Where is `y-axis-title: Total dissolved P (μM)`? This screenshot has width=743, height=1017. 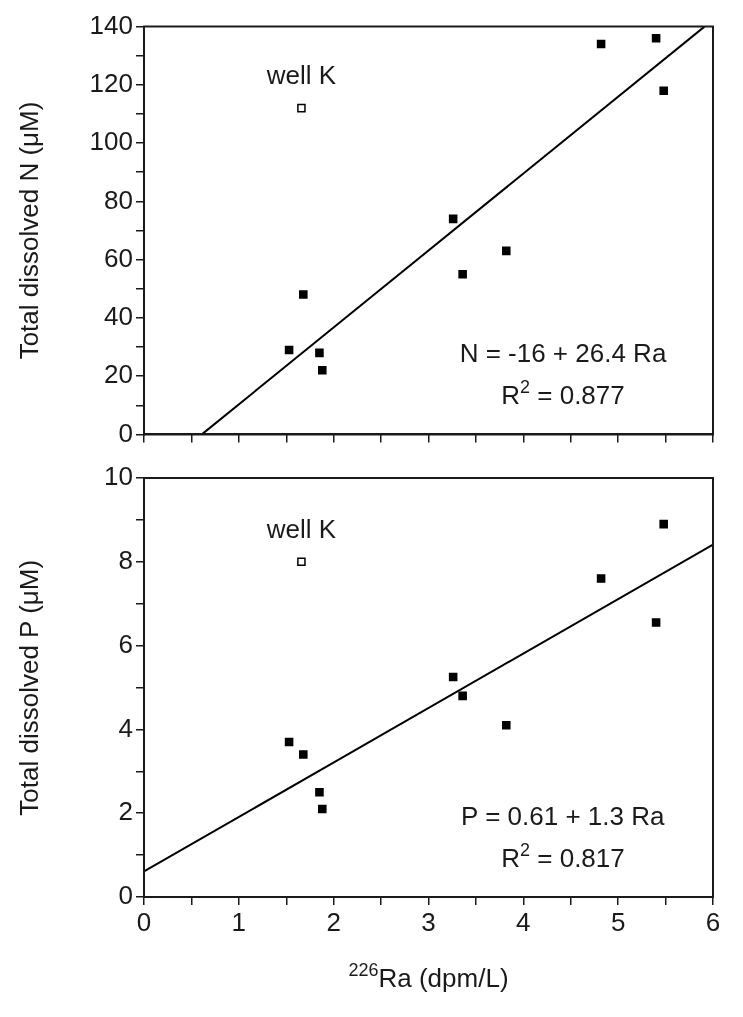
y-axis-title: Total dissolved P (μM) is located at coordinates (29, 687).